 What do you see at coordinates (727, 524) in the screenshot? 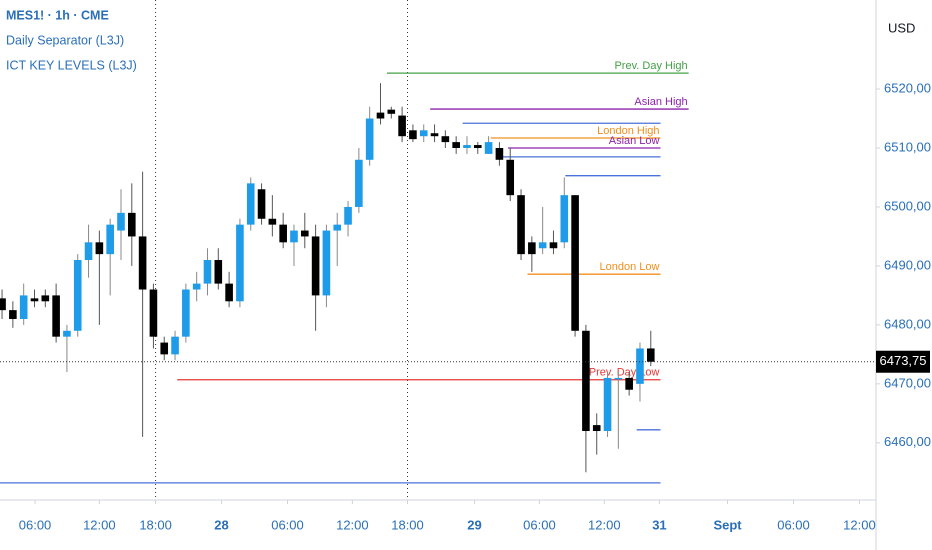
I see `x-tick-label: Sept` at bounding box center [727, 524].